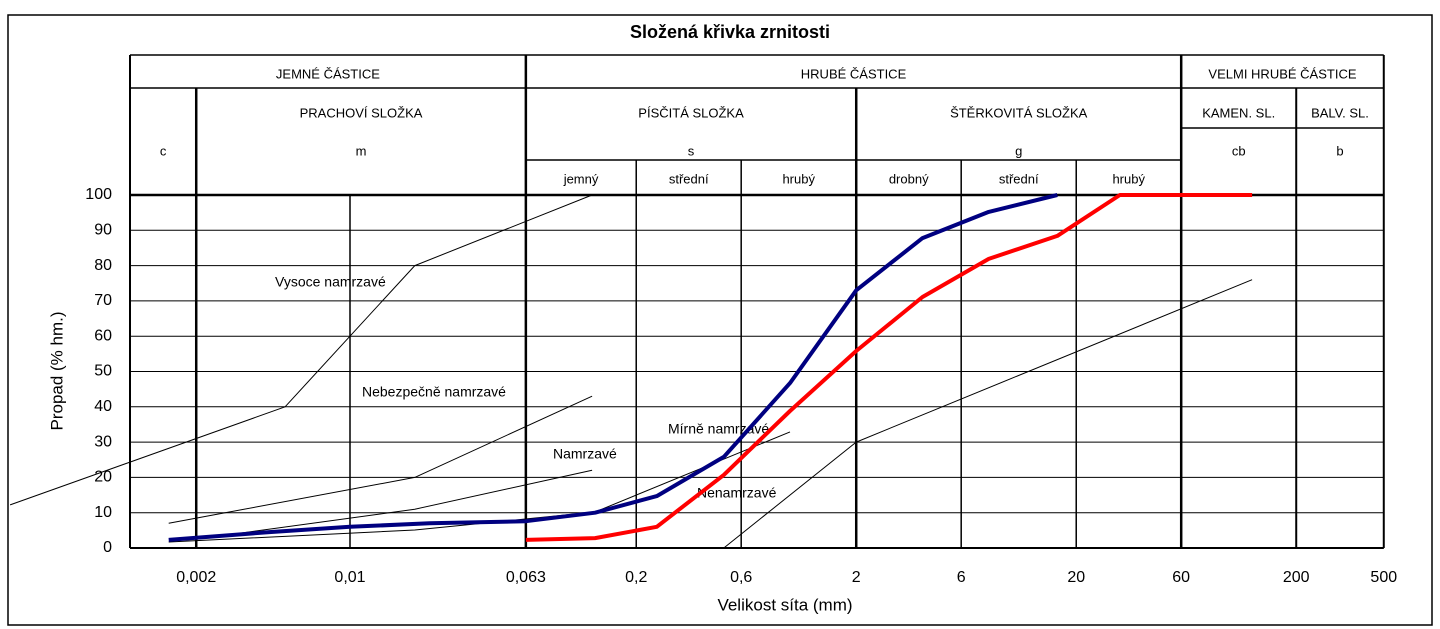 This screenshot has width=1440, height=629. I want to click on header-cell: ŠTĚRKOVITÁ SLOŽKA, so click(1019, 112).